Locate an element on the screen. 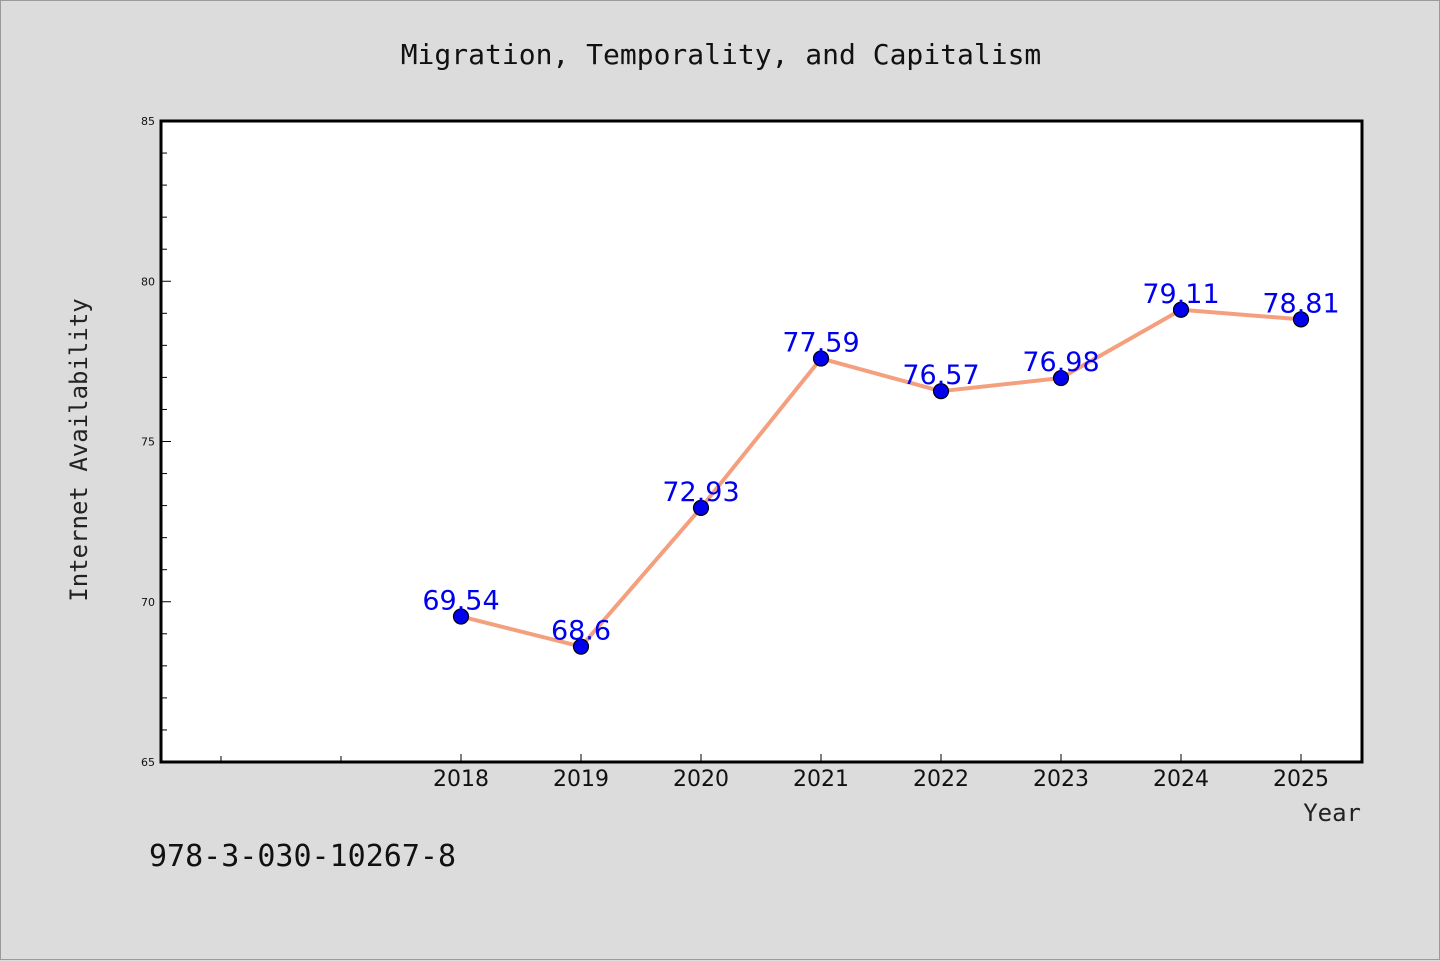  data-label: 68.6 is located at coordinates (581, 631).